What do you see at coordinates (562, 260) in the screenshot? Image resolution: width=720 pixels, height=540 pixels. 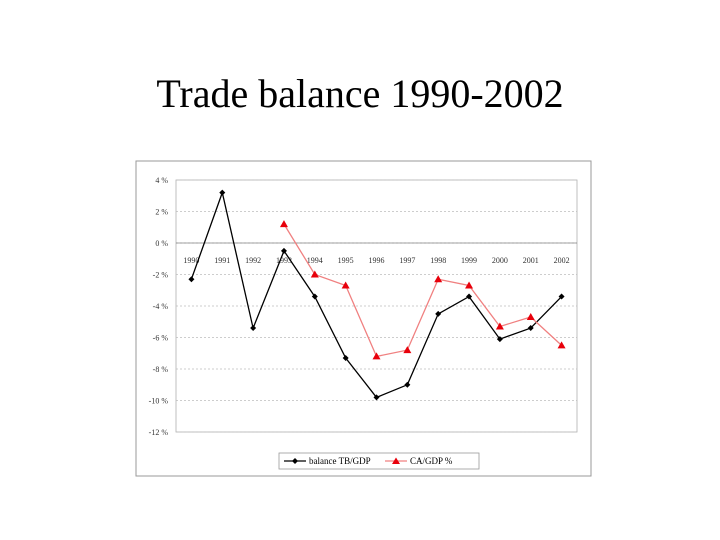 I see `x-tick-label: 2002` at bounding box center [562, 260].